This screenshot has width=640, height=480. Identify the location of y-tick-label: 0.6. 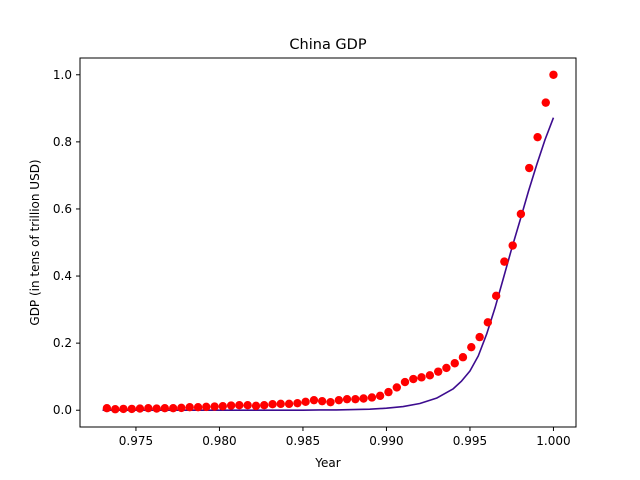
(62, 209).